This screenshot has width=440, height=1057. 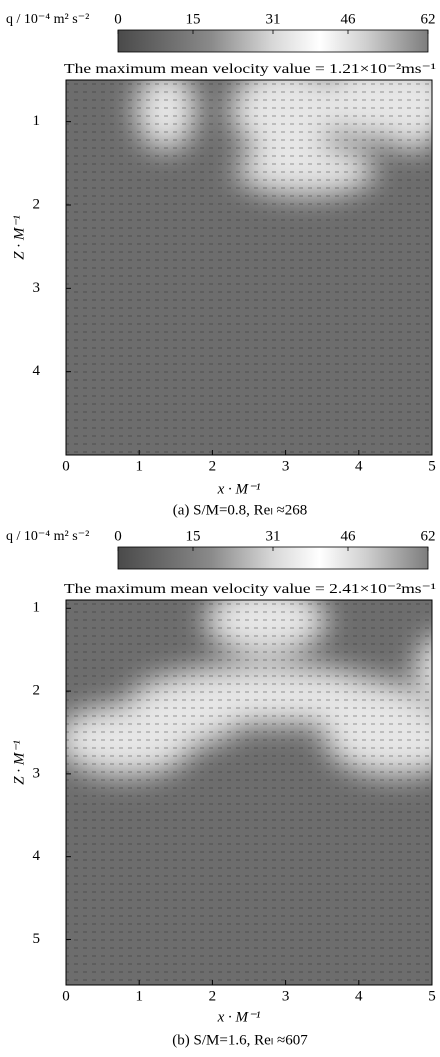 I want to click on y-tick-label: 5, so click(x=37, y=939).